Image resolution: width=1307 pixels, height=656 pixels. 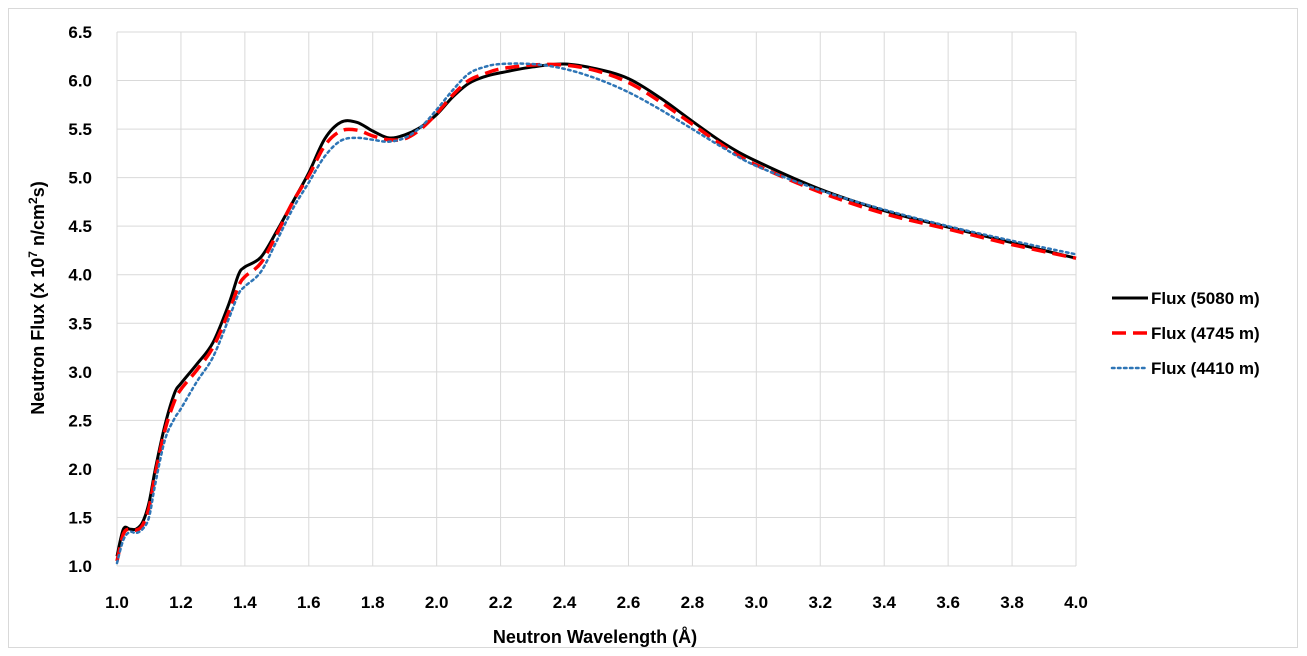 I want to click on legend-label-2: Flux (4745 m), so click(x=1205, y=333).